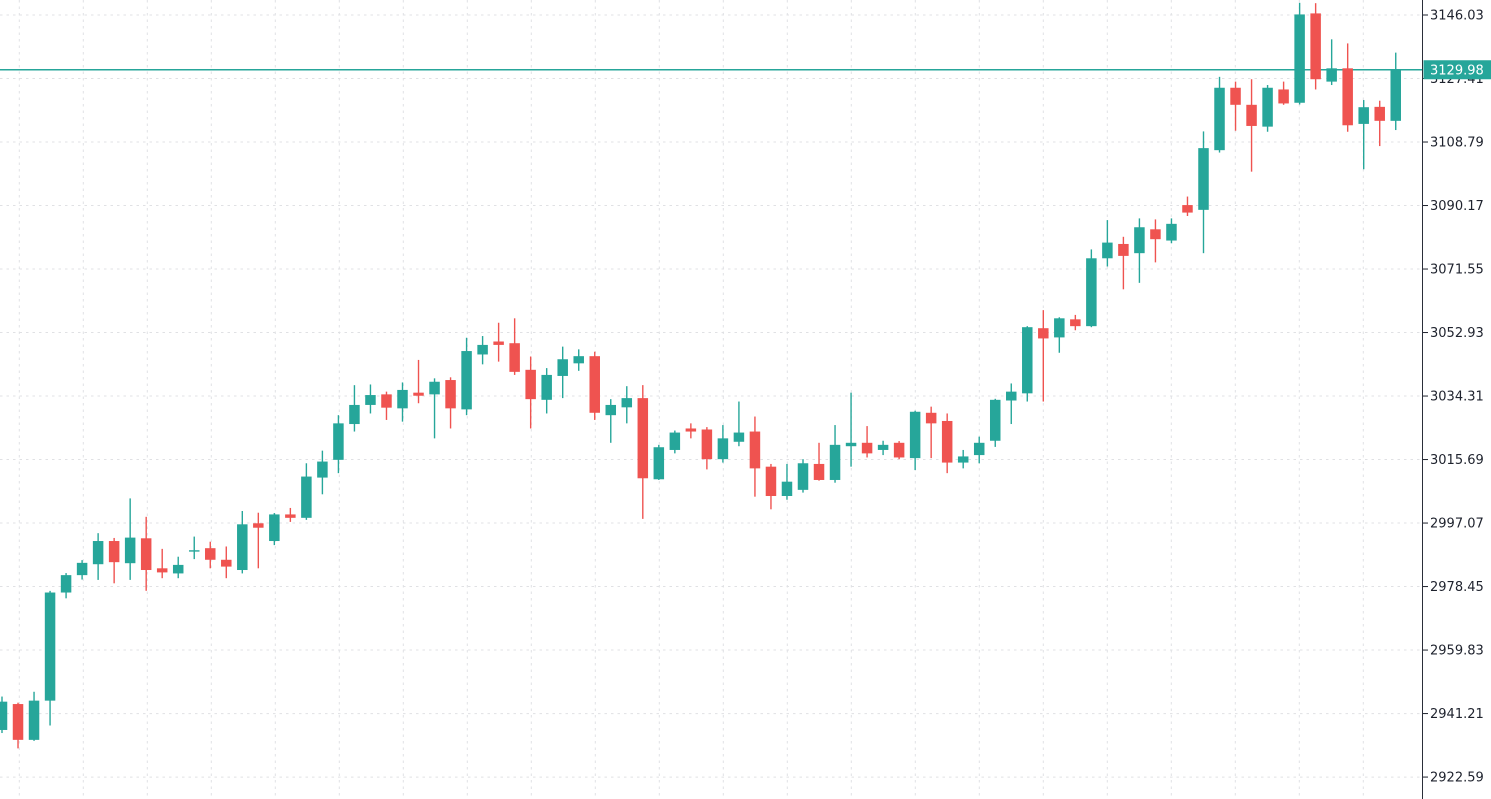  I want to click on last-price-badge-label: 3129.98, so click(1457, 70).